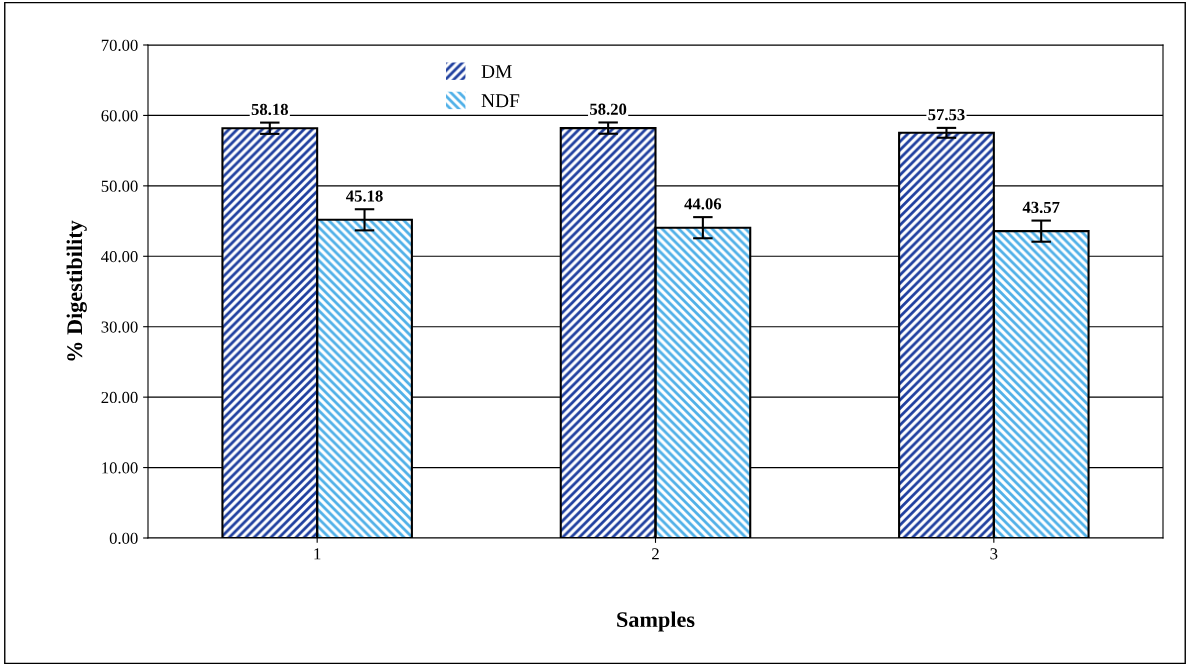 This screenshot has width=1190, height=666. I want to click on legend-label: NDF, so click(500, 101).